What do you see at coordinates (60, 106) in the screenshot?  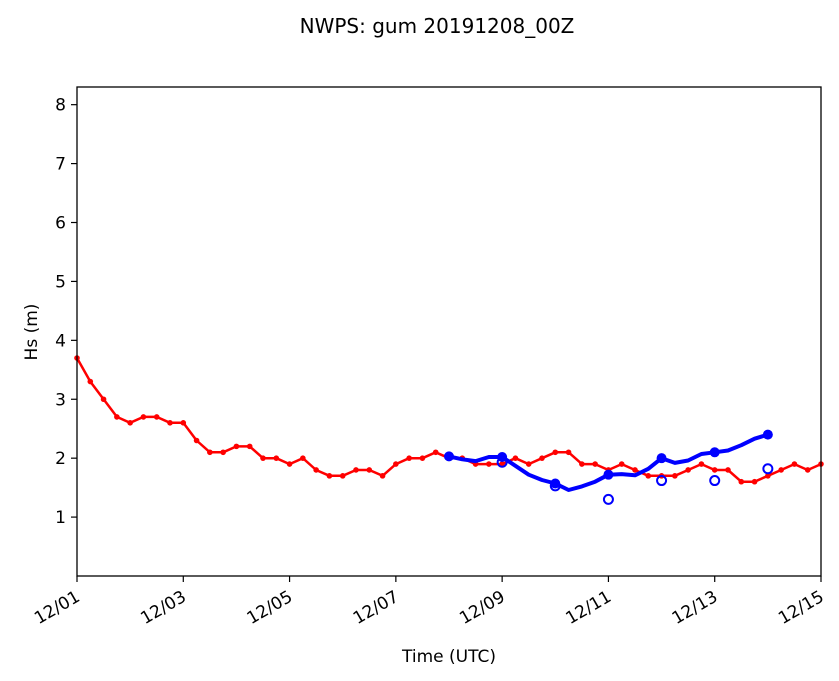 I see `y-tick-label: 8` at bounding box center [60, 106].